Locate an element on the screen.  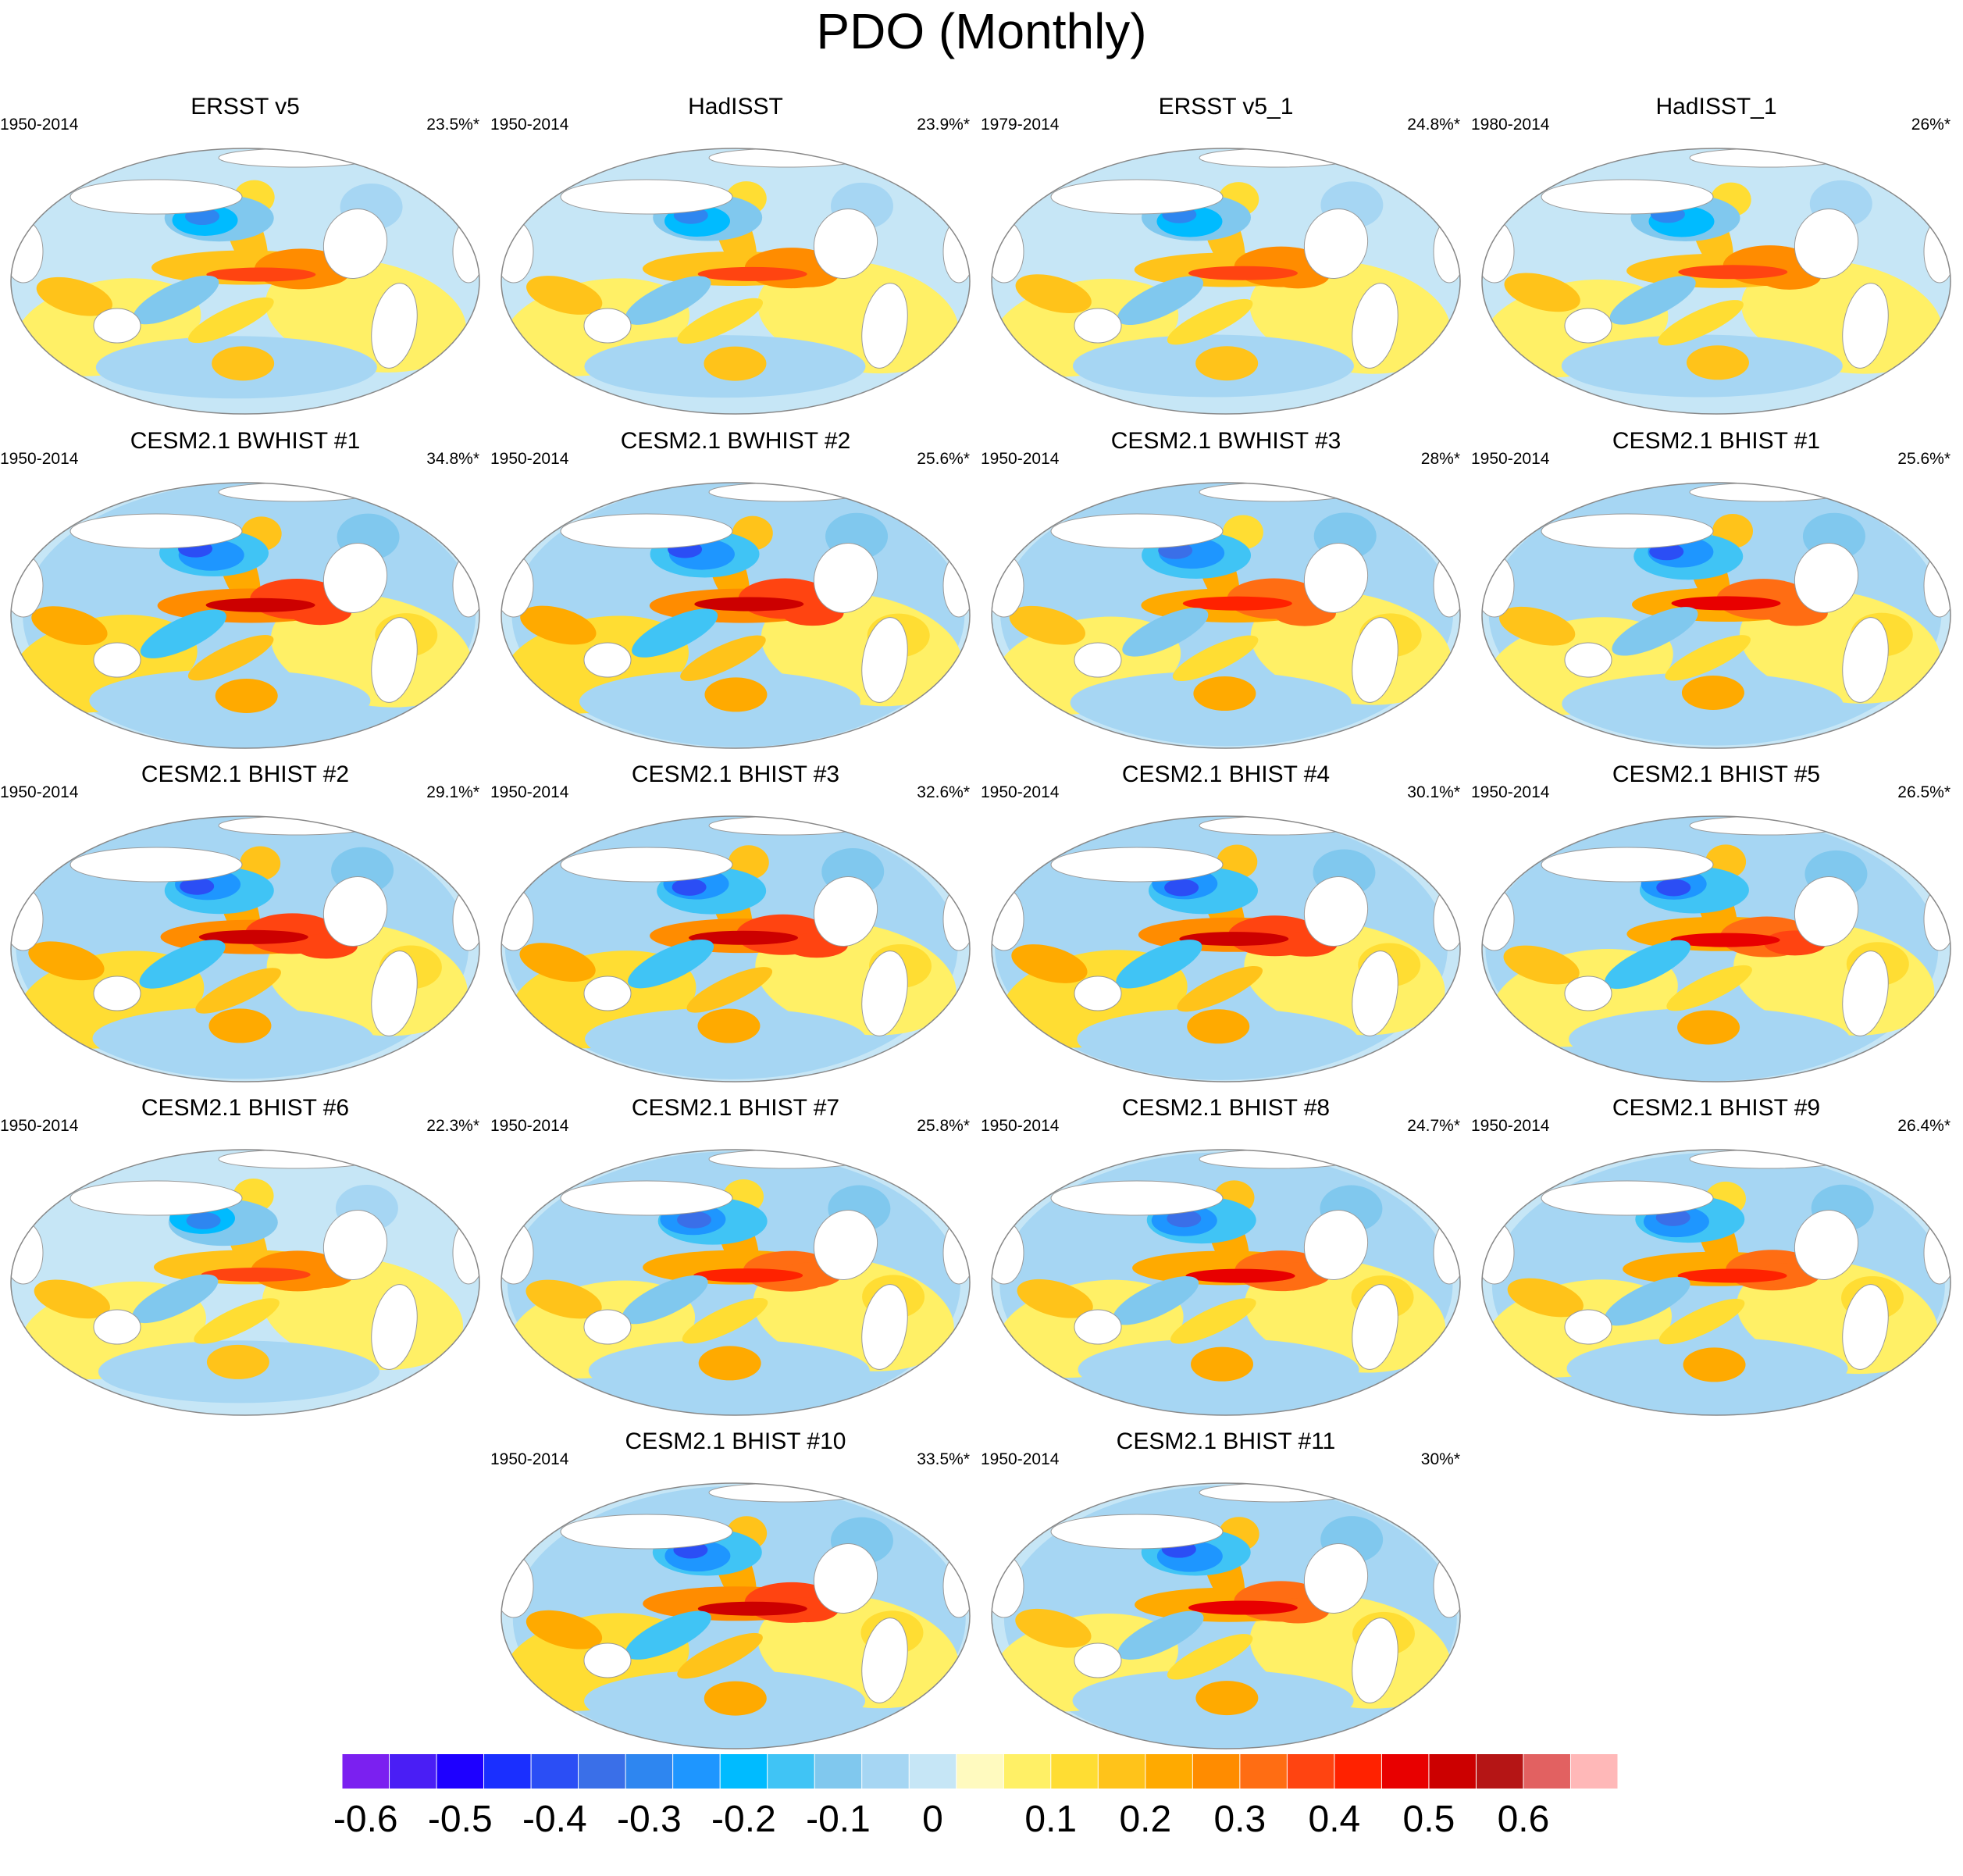
panel-title: CESM2.1 BHIST #7 is located at coordinates (735, 1108).